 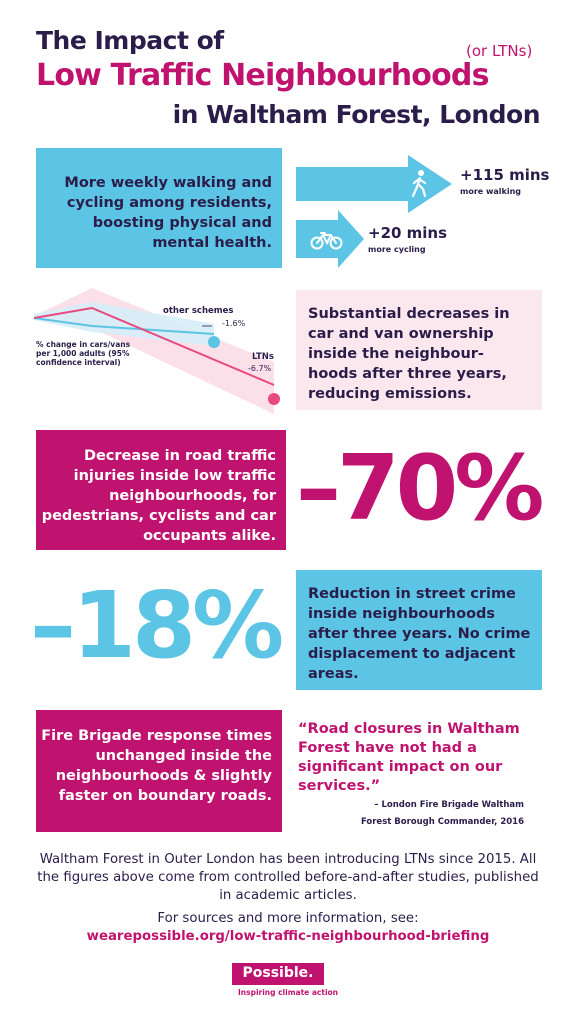 I want to click on sources-intro: For sources and more information, see:, so click(x=288, y=918).